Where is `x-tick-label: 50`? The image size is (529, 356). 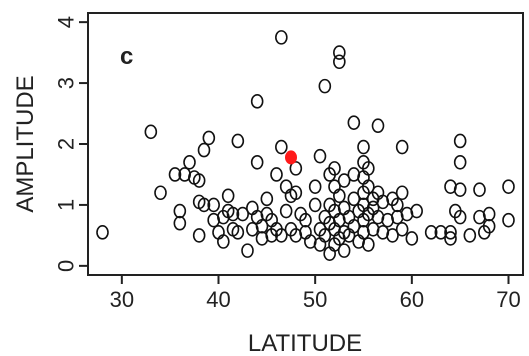
x-tick-label: 50 is located at coordinates (315, 299).